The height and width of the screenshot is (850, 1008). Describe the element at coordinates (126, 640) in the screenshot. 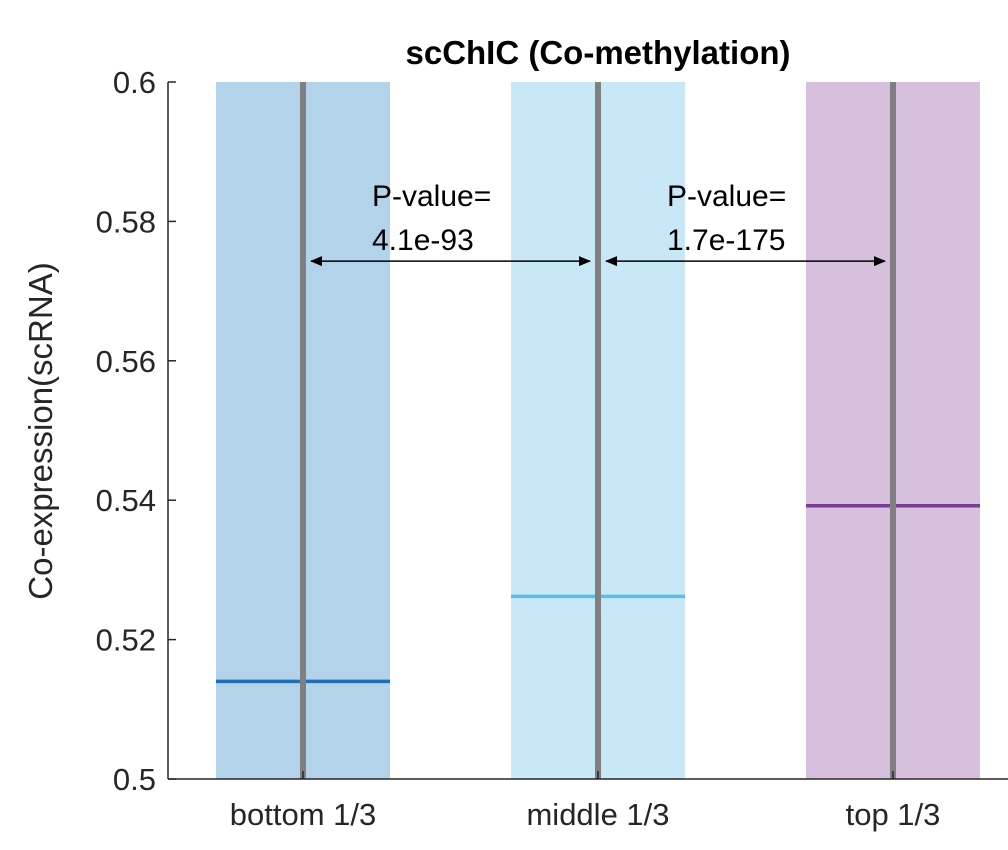

I see `y-tick-label-2: 0.52` at that location.